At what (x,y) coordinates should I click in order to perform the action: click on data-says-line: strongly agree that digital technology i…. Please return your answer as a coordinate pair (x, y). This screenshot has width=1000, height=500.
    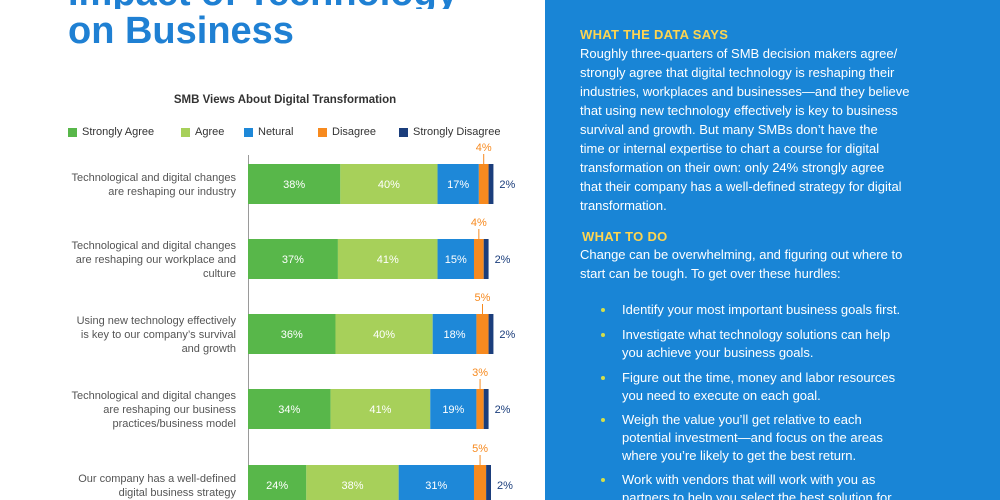
    Looking at the image, I should click on (737, 72).